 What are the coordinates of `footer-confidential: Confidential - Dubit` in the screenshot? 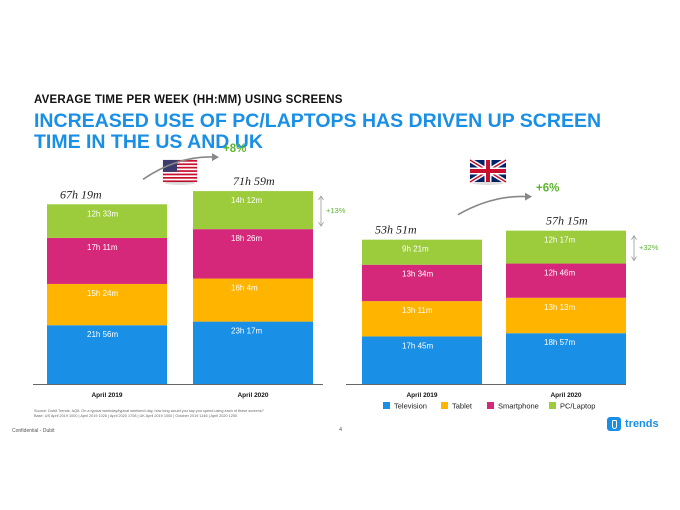 It's located at (33, 431).